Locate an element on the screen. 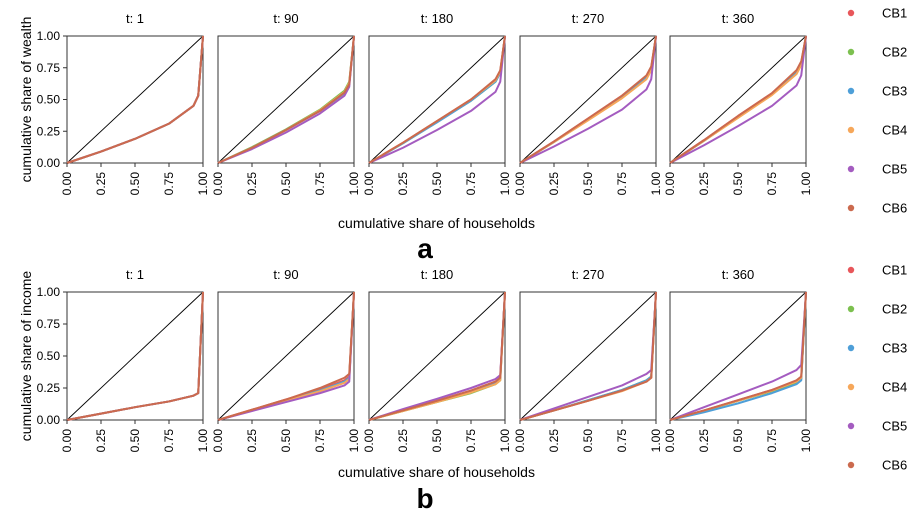 Image resolution: width=913 pixels, height=518 pixels. panel-title: t: 360 is located at coordinates (738, 18).